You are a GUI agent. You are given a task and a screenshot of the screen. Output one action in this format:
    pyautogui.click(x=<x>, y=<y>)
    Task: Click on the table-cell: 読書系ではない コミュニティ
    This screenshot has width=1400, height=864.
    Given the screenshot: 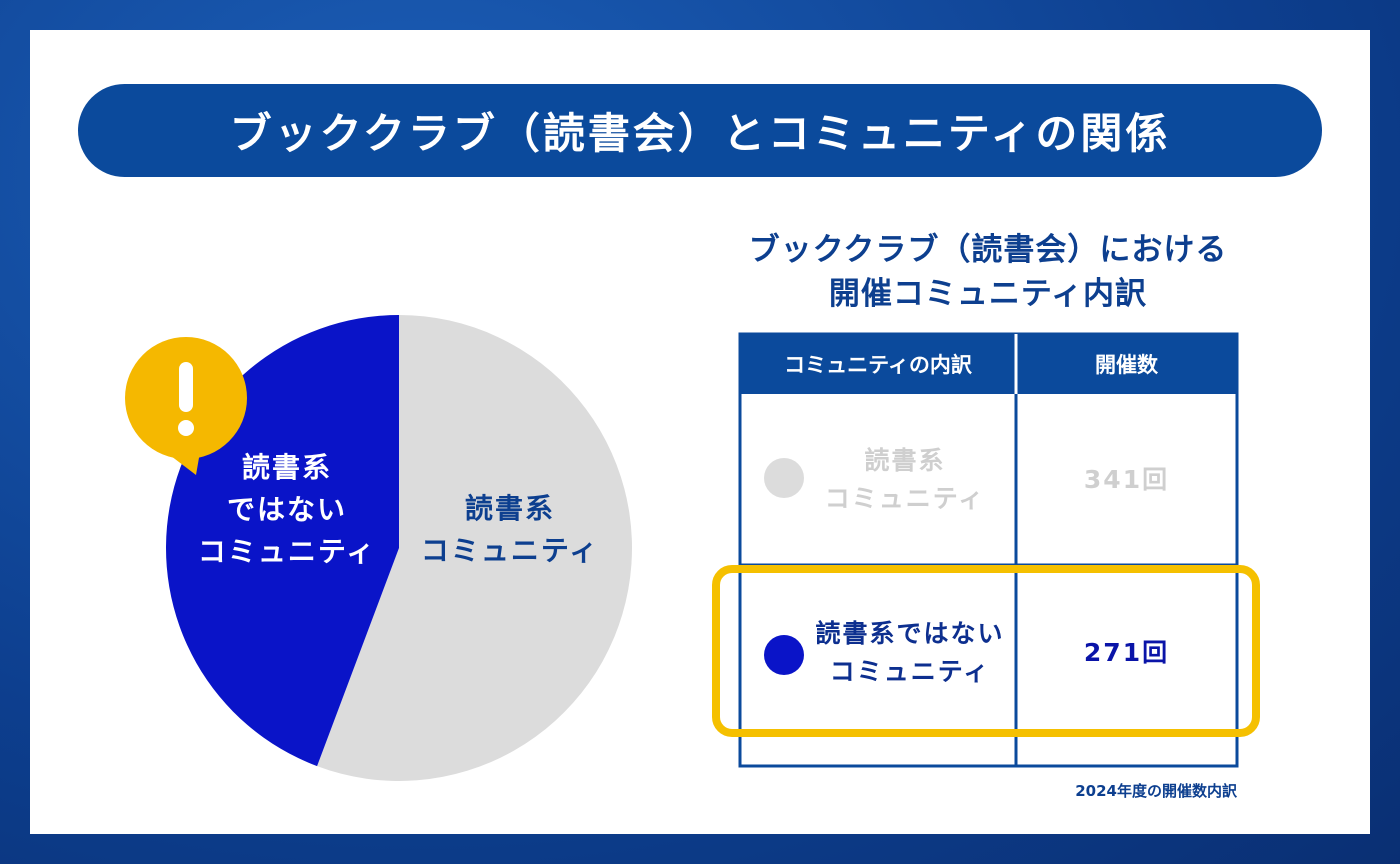 What is the action you would take?
    pyautogui.click(x=910, y=652)
    